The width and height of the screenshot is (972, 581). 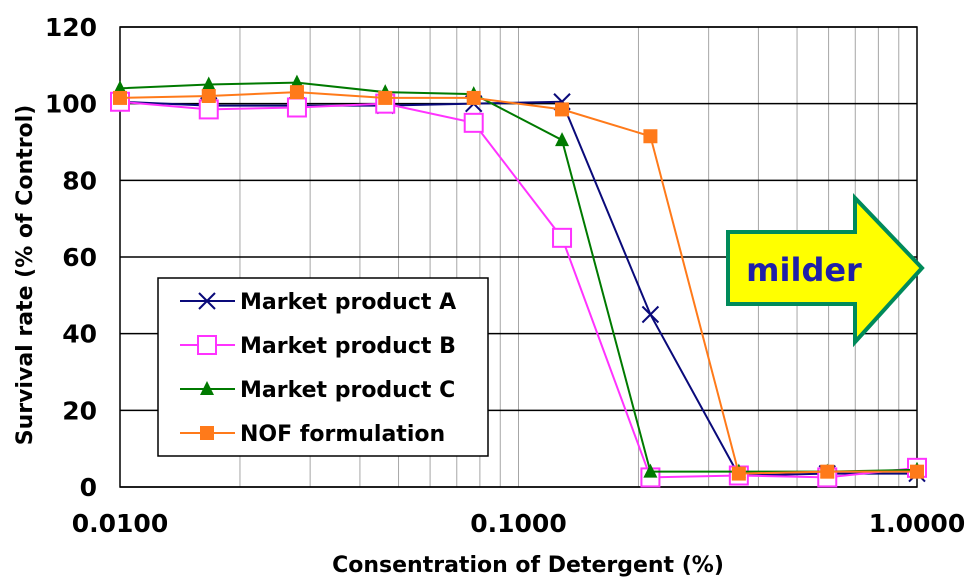 I want to click on x-tick-label: 1.0000, so click(x=917, y=523).